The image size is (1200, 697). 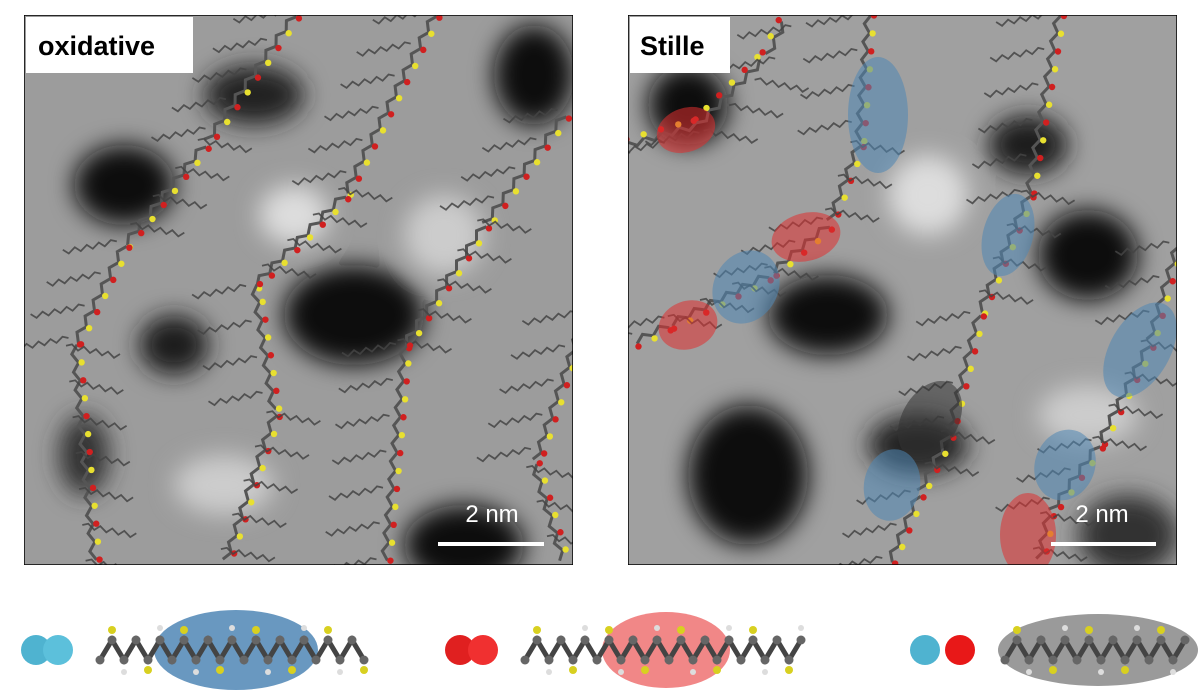 What do you see at coordinates (96, 46) in the screenshot?
I see `panel-label: oxidative` at bounding box center [96, 46].